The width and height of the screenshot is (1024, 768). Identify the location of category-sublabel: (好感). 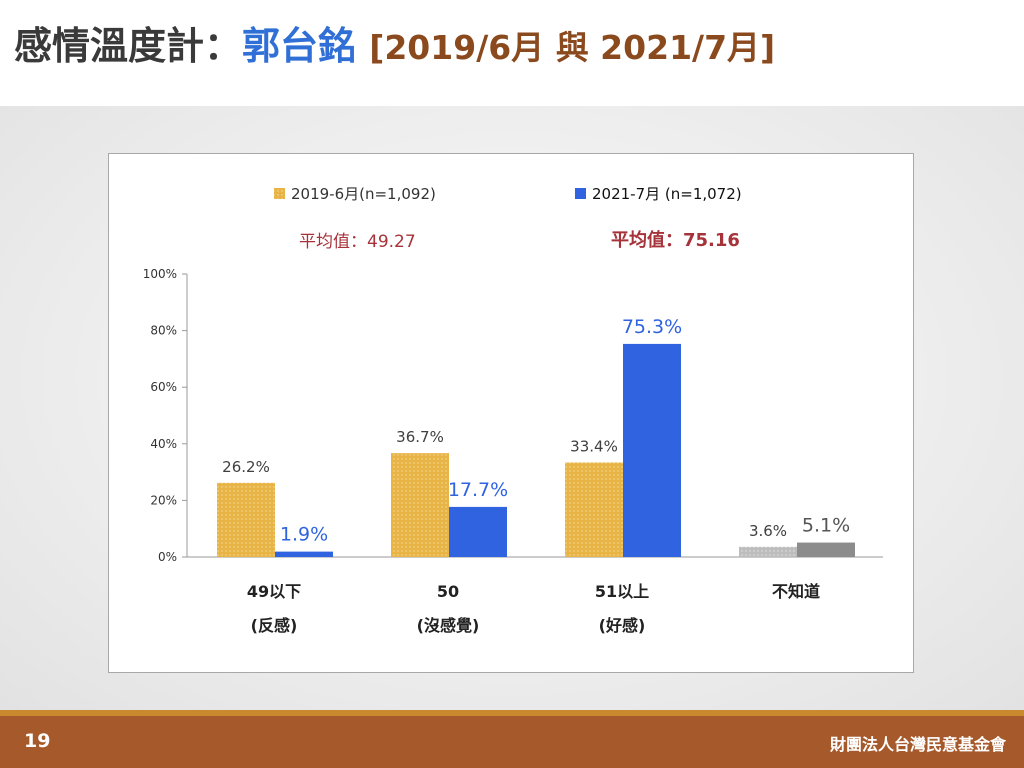
(622, 625).